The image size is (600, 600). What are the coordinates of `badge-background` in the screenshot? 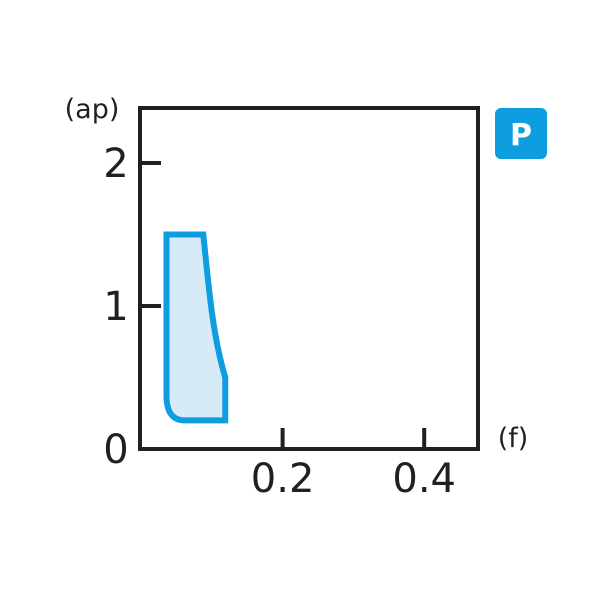 It's located at (521, 133).